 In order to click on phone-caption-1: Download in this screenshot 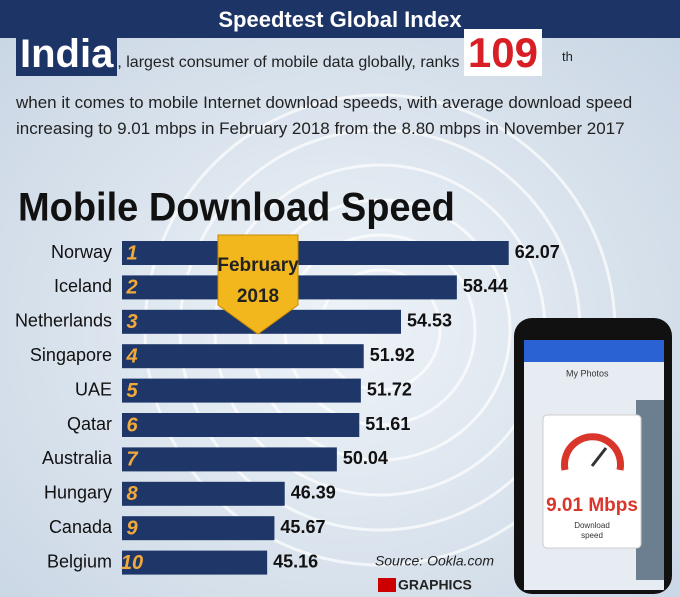, I will do `click(592, 525)`.